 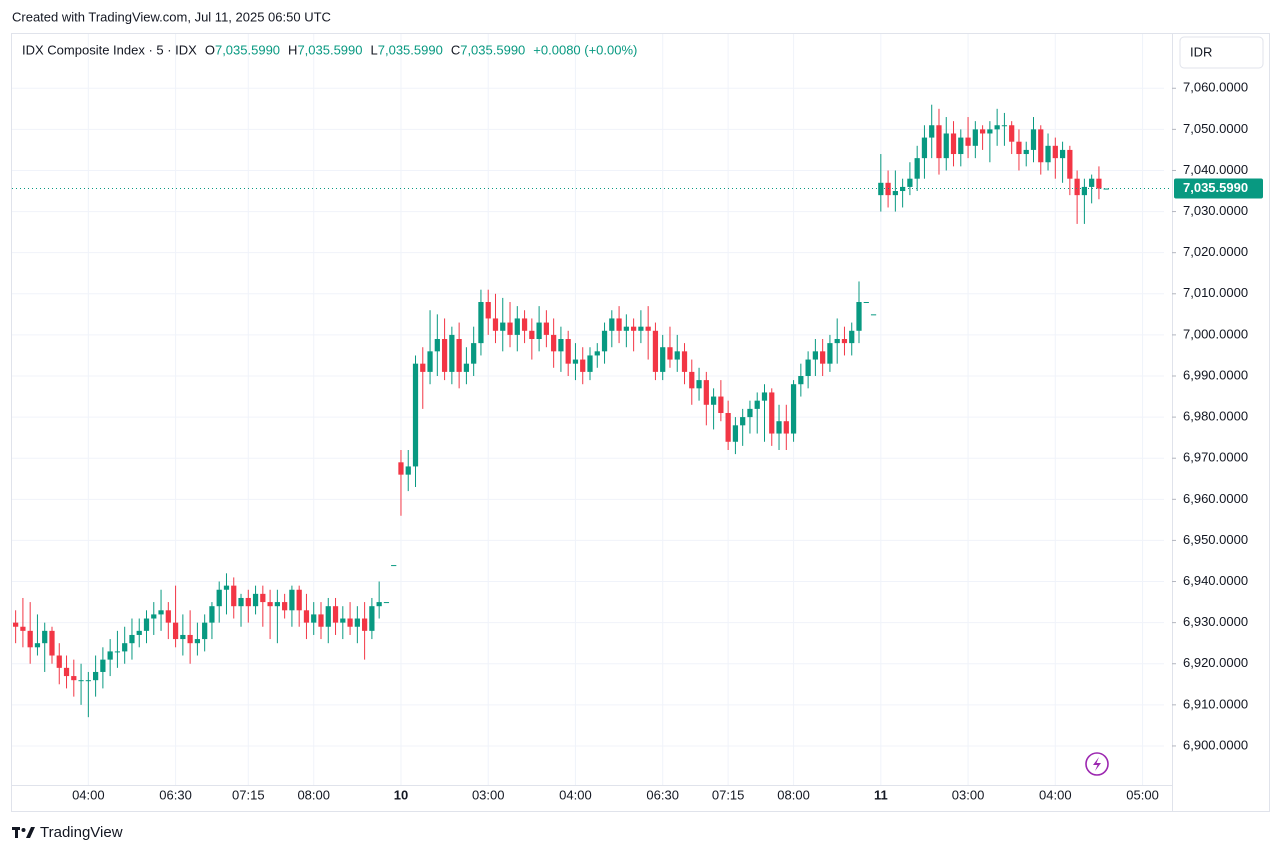 I want to click on y-tick-label: 7,030.0000, so click(x=1215, y=210).